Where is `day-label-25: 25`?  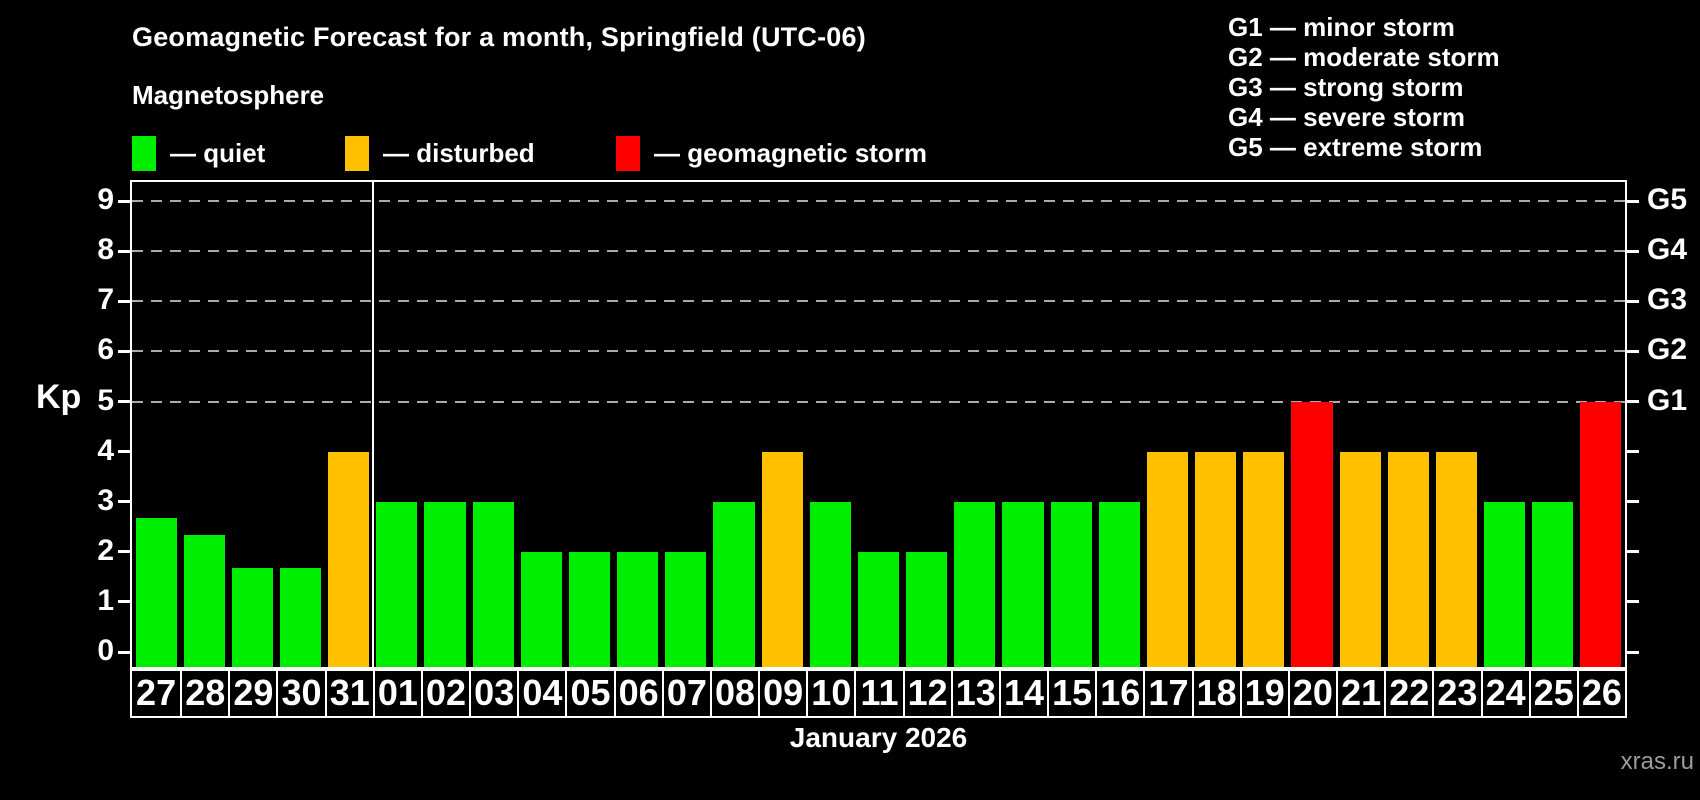
day-label-25: 25 is located at coordinates (1552, 693).